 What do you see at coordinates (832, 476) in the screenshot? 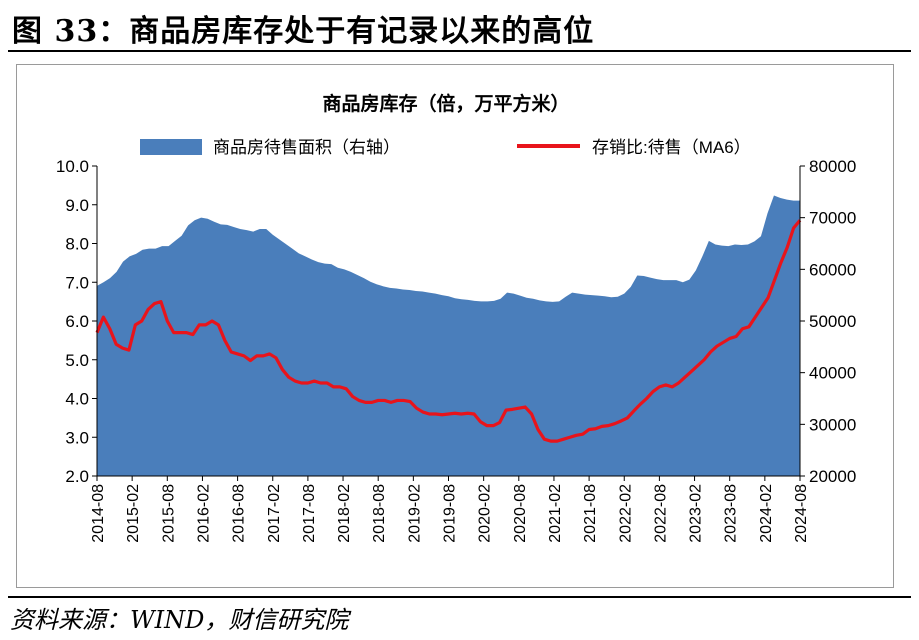
I see `y-right-tick-label: 20000` at bounding box center [832, 476].